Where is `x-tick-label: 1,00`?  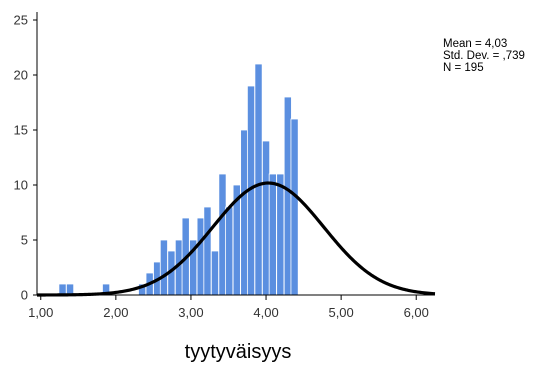 x-tick-label: 1,00 is located at coordinates (40, 312).